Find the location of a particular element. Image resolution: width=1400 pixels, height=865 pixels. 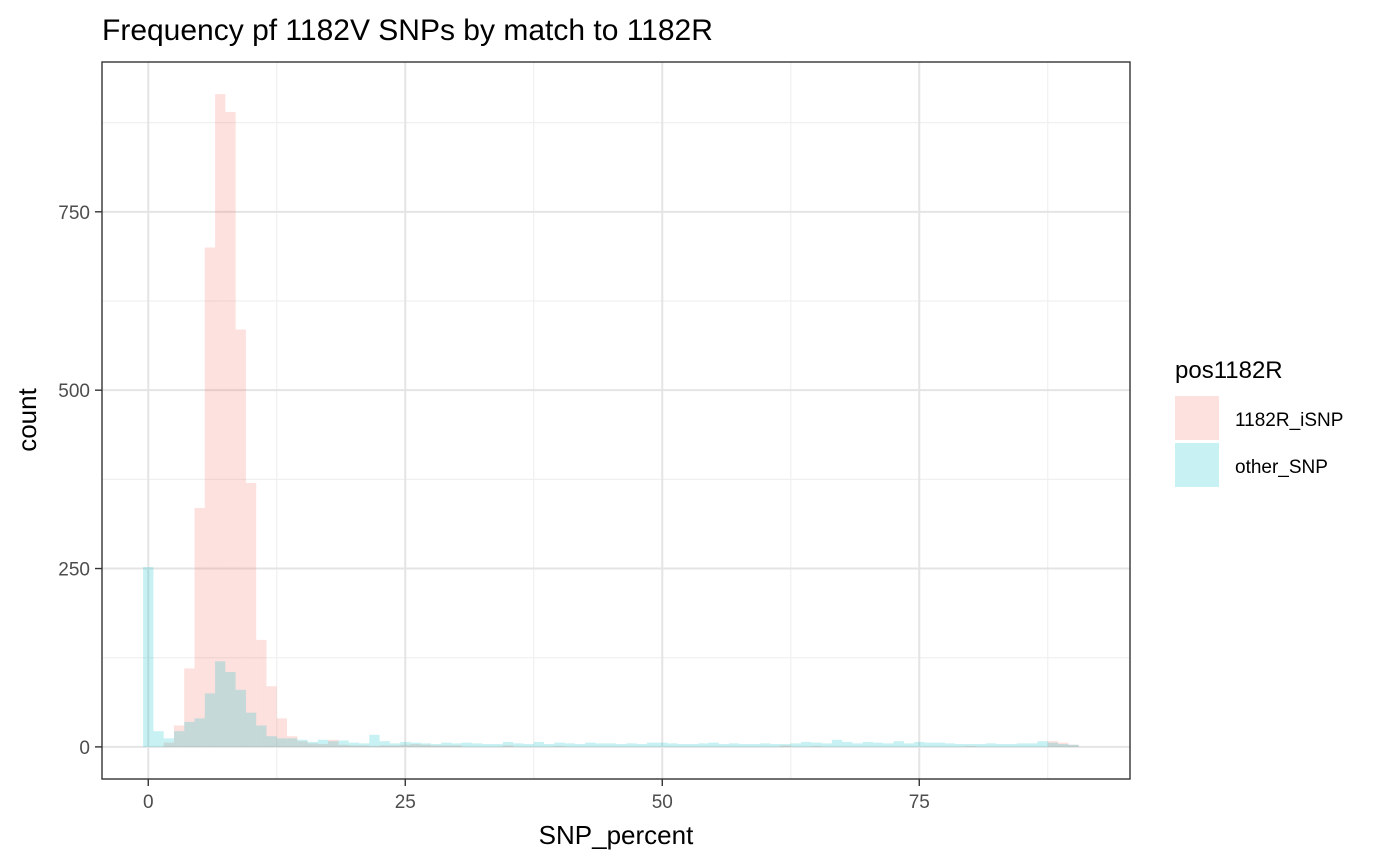

y-tick-label: 750 is located at coordinates (74, 213).